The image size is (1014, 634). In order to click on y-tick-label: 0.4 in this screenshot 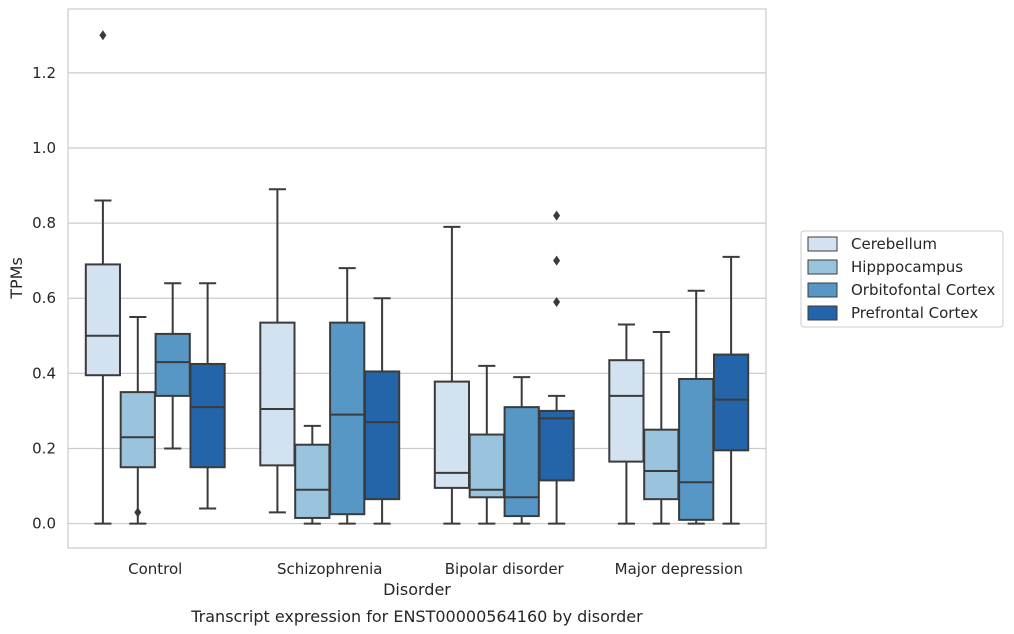, I will do `click(44, 373)`.